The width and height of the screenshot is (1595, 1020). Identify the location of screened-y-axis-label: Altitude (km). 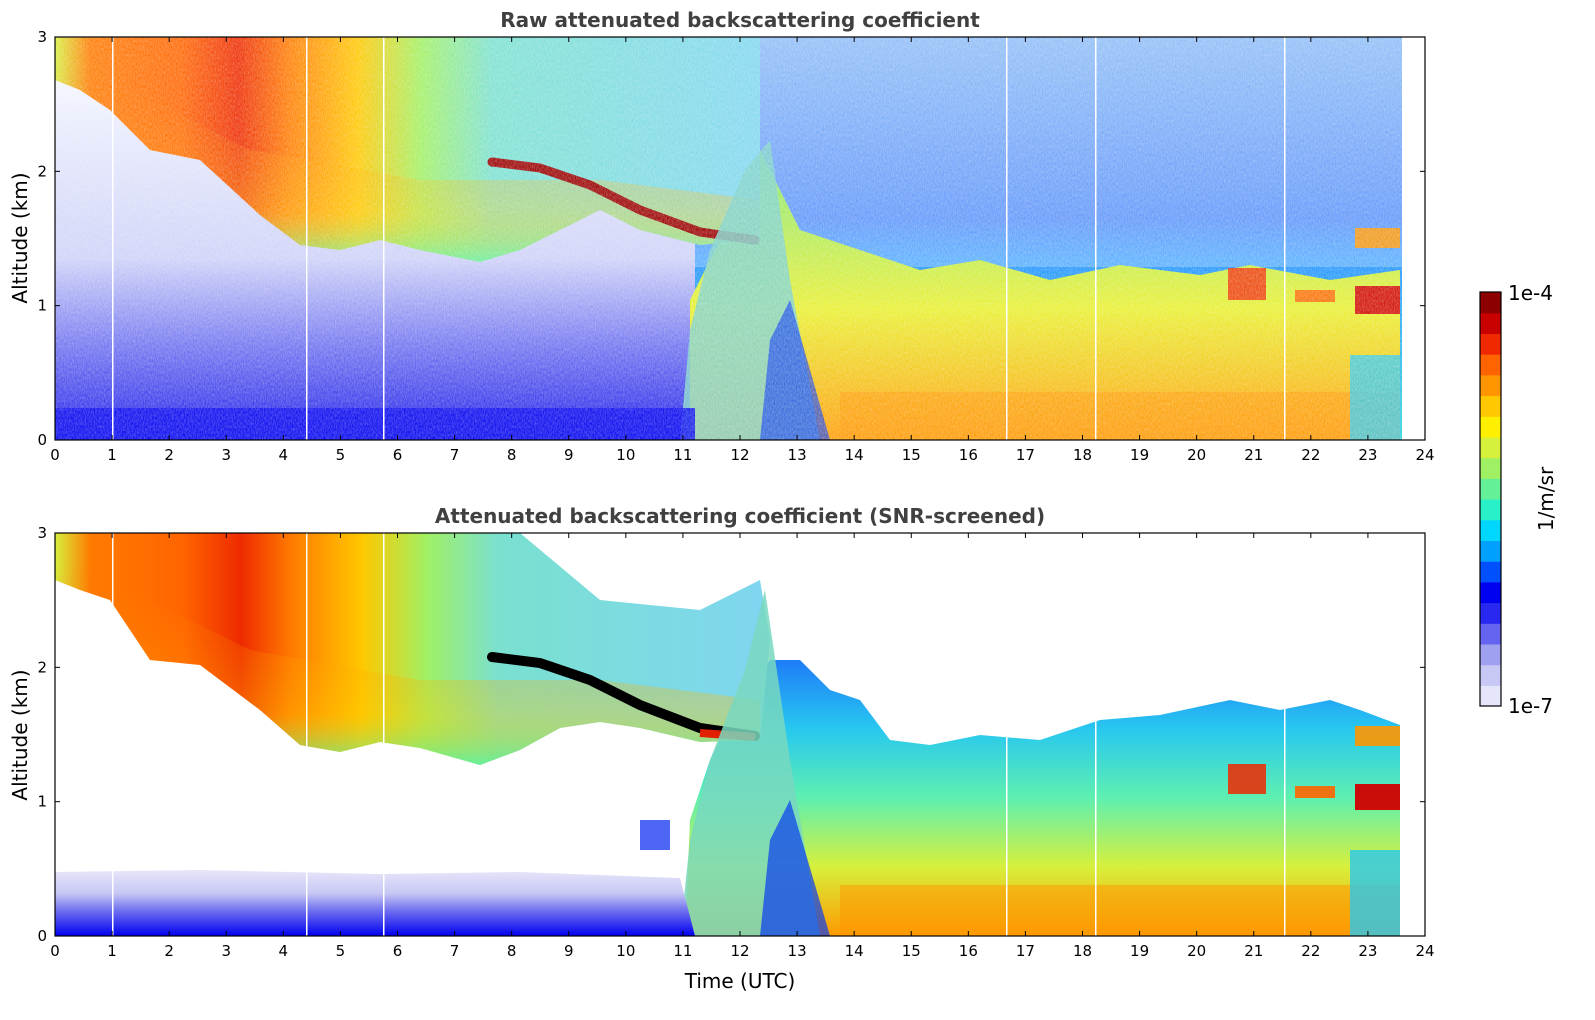
(20, 734).